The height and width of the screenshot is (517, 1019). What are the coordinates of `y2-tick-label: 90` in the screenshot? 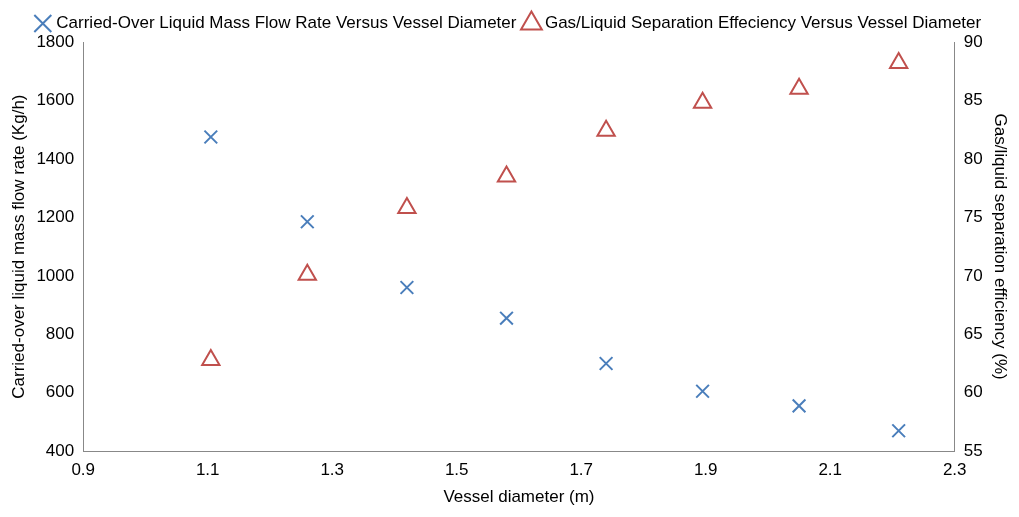 It's located at (973, 41).